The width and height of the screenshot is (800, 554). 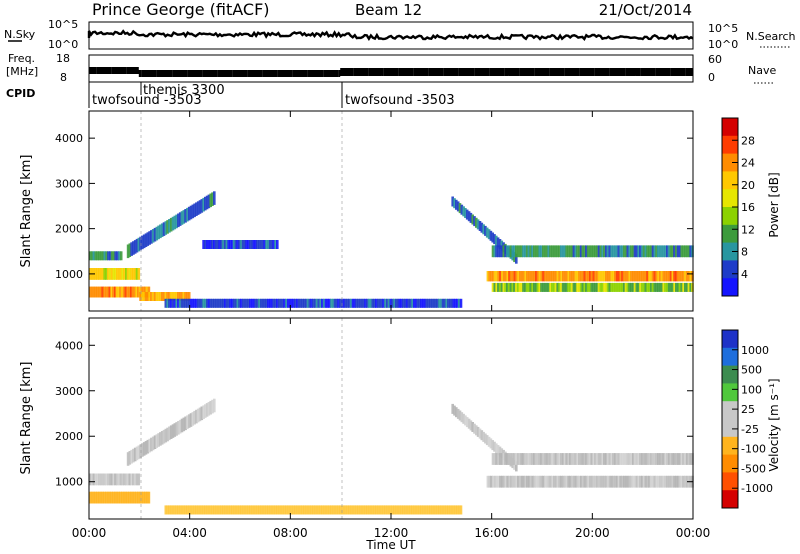 What do you see at coordinates (69, 229) in the screenshot?
I see `power-y-tick-label: 2000` at bounding box center [69, 229].